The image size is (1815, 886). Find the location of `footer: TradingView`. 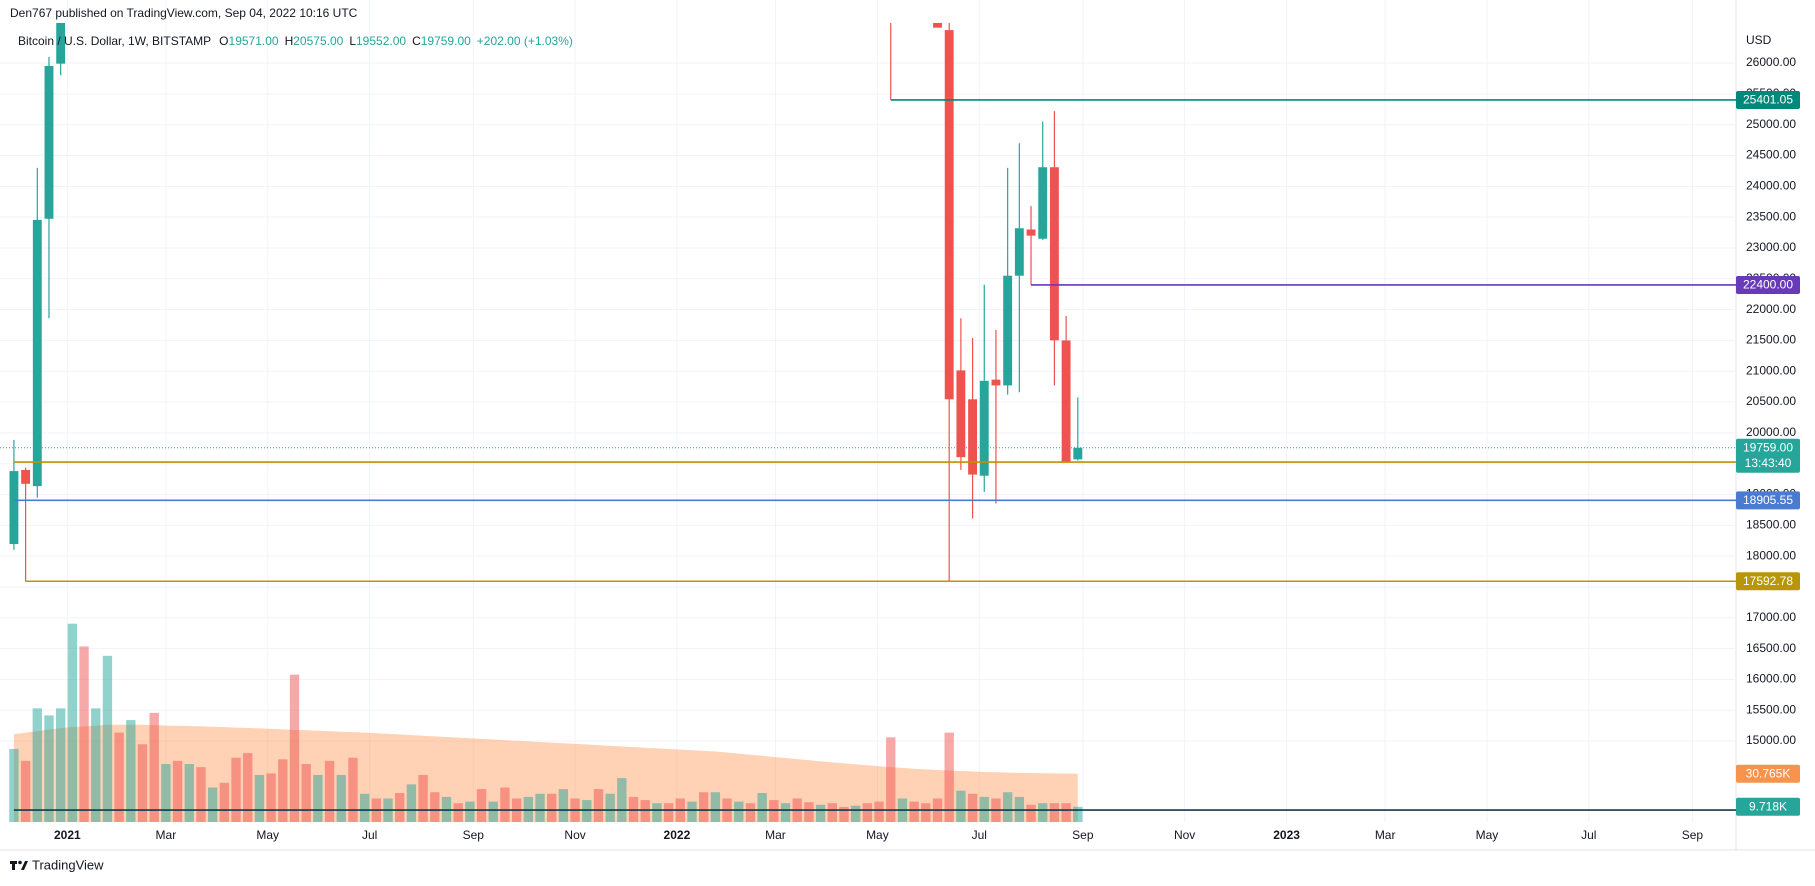

footer: TradingView is located at coordinates (68, 864).